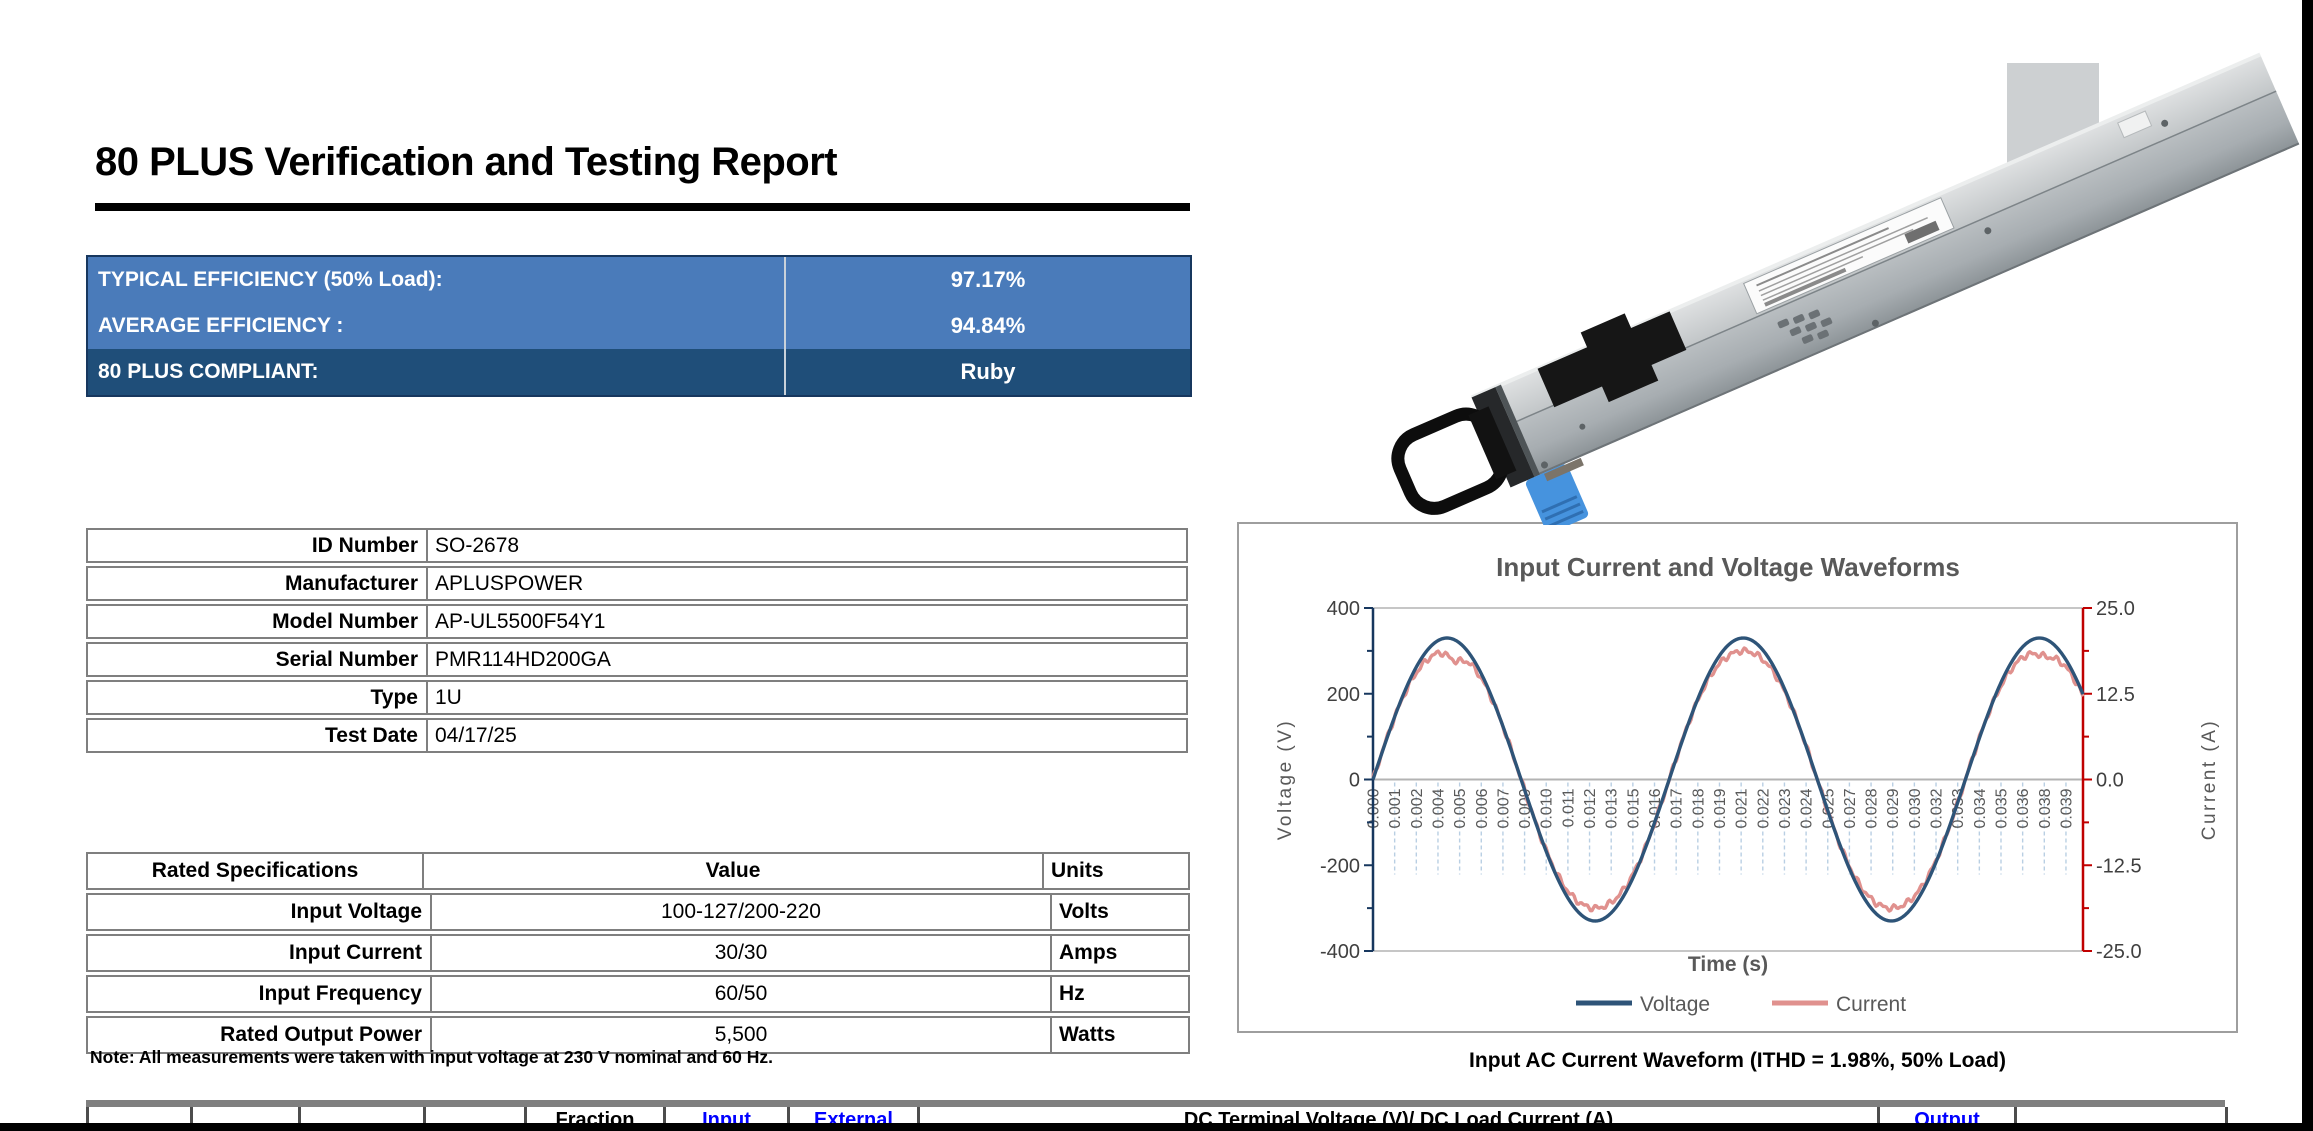 The image size is (2313, 1131). I want to click on x-tick-label: 0.029, so click(1893, 808).